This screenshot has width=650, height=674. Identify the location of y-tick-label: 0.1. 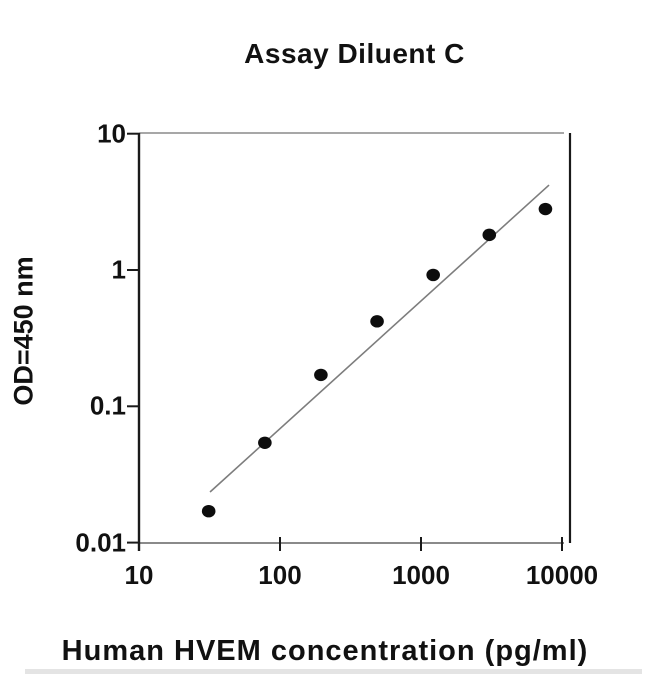
(107, 405).